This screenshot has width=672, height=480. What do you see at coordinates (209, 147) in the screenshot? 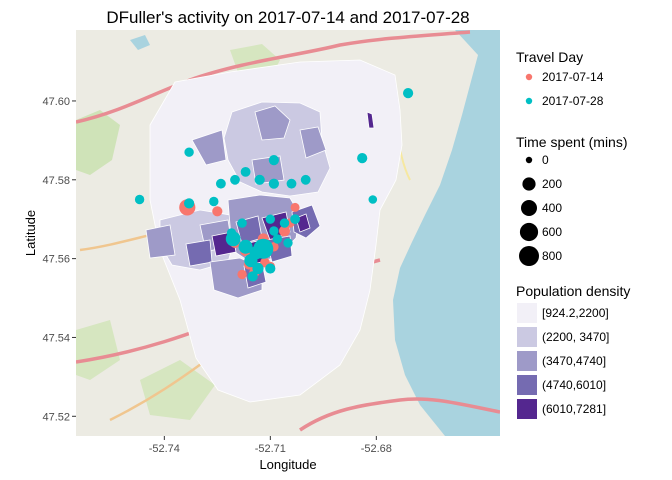
I see `area-block` at bounding box center [209, 147].